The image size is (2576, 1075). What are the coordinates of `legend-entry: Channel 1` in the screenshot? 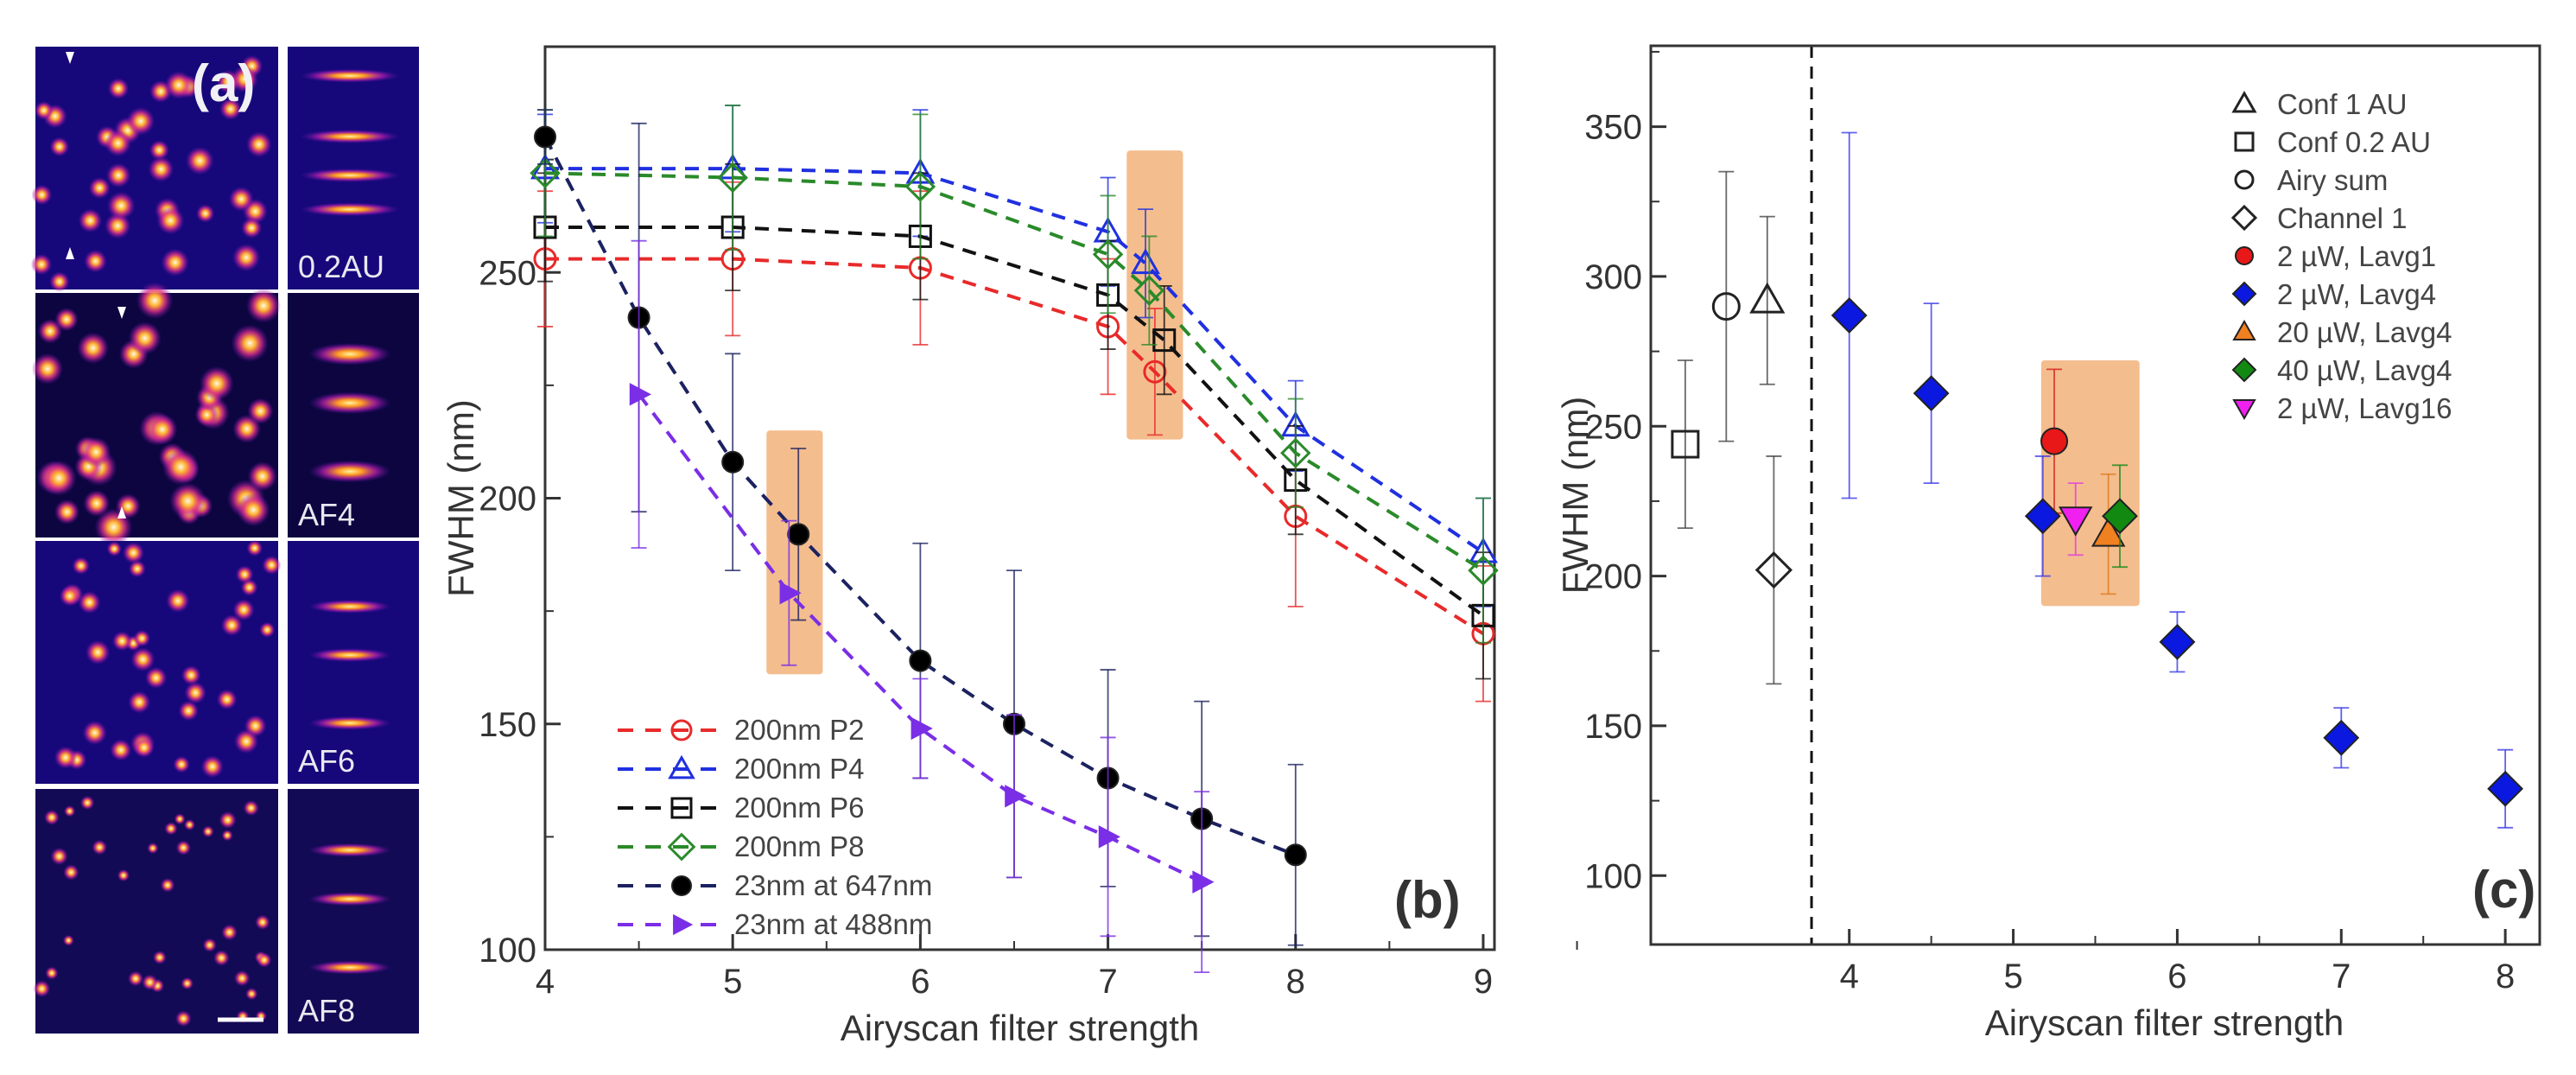 It's located at (2318, 218).